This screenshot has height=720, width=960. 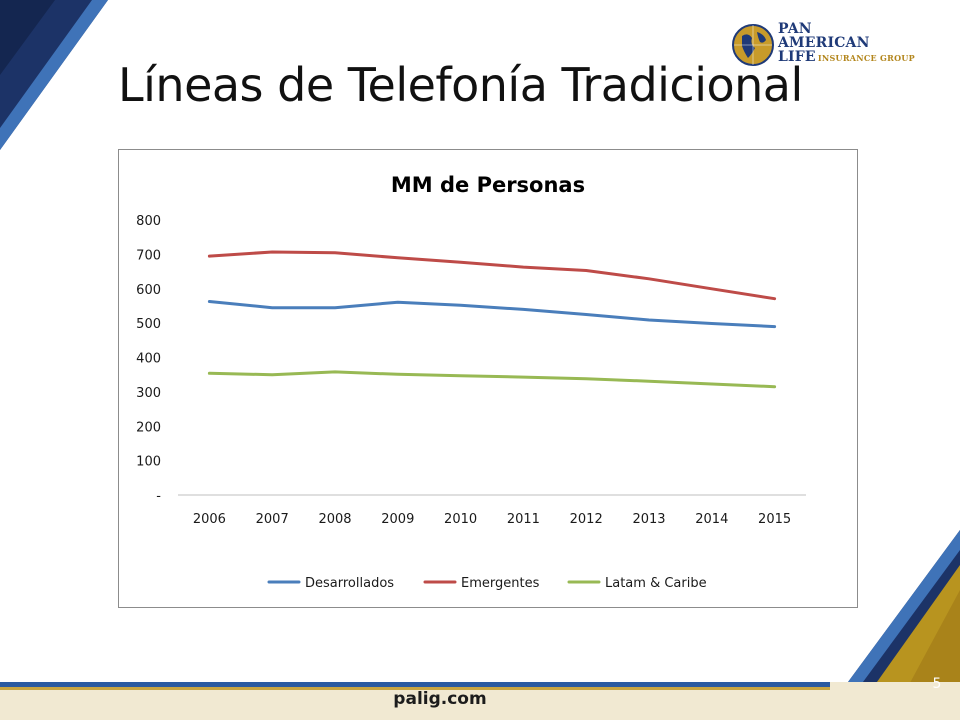 I want to click on x-tick-label: 2010, so click(x=460, y=519).